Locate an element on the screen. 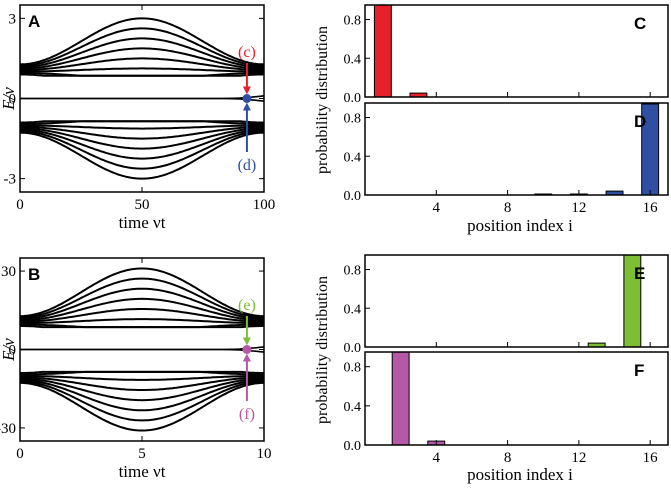 This screenshot has height=496, width=671. panel-label: A is located at coordinates (34, 21).